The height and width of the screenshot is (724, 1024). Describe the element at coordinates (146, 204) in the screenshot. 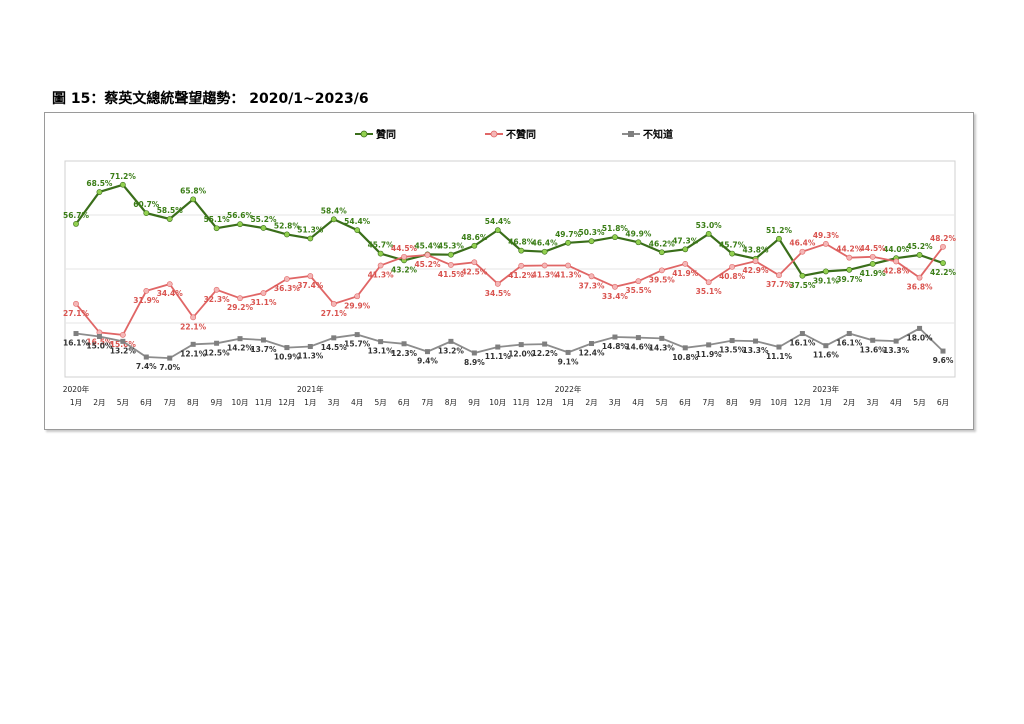

I see `data-label: 60.7%` at that location.